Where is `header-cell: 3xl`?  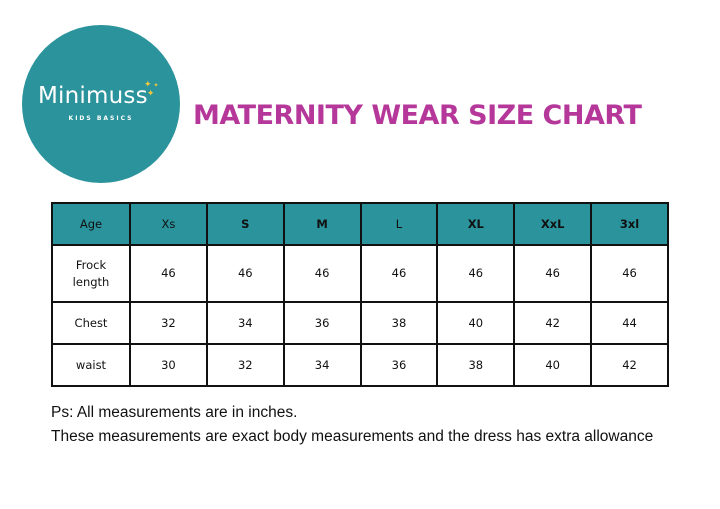 header-cell: 3xl is located at coordinates (629, 224).